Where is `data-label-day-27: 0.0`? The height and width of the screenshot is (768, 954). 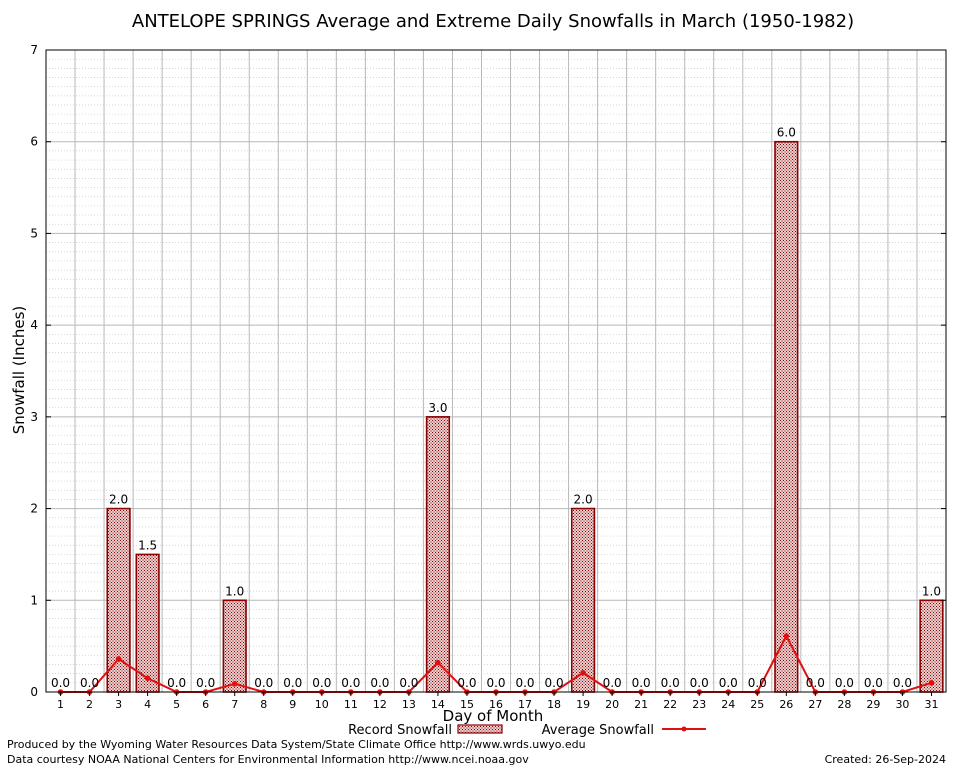
data-label-day-27: 0.0 is located at coordinates (815, 683).